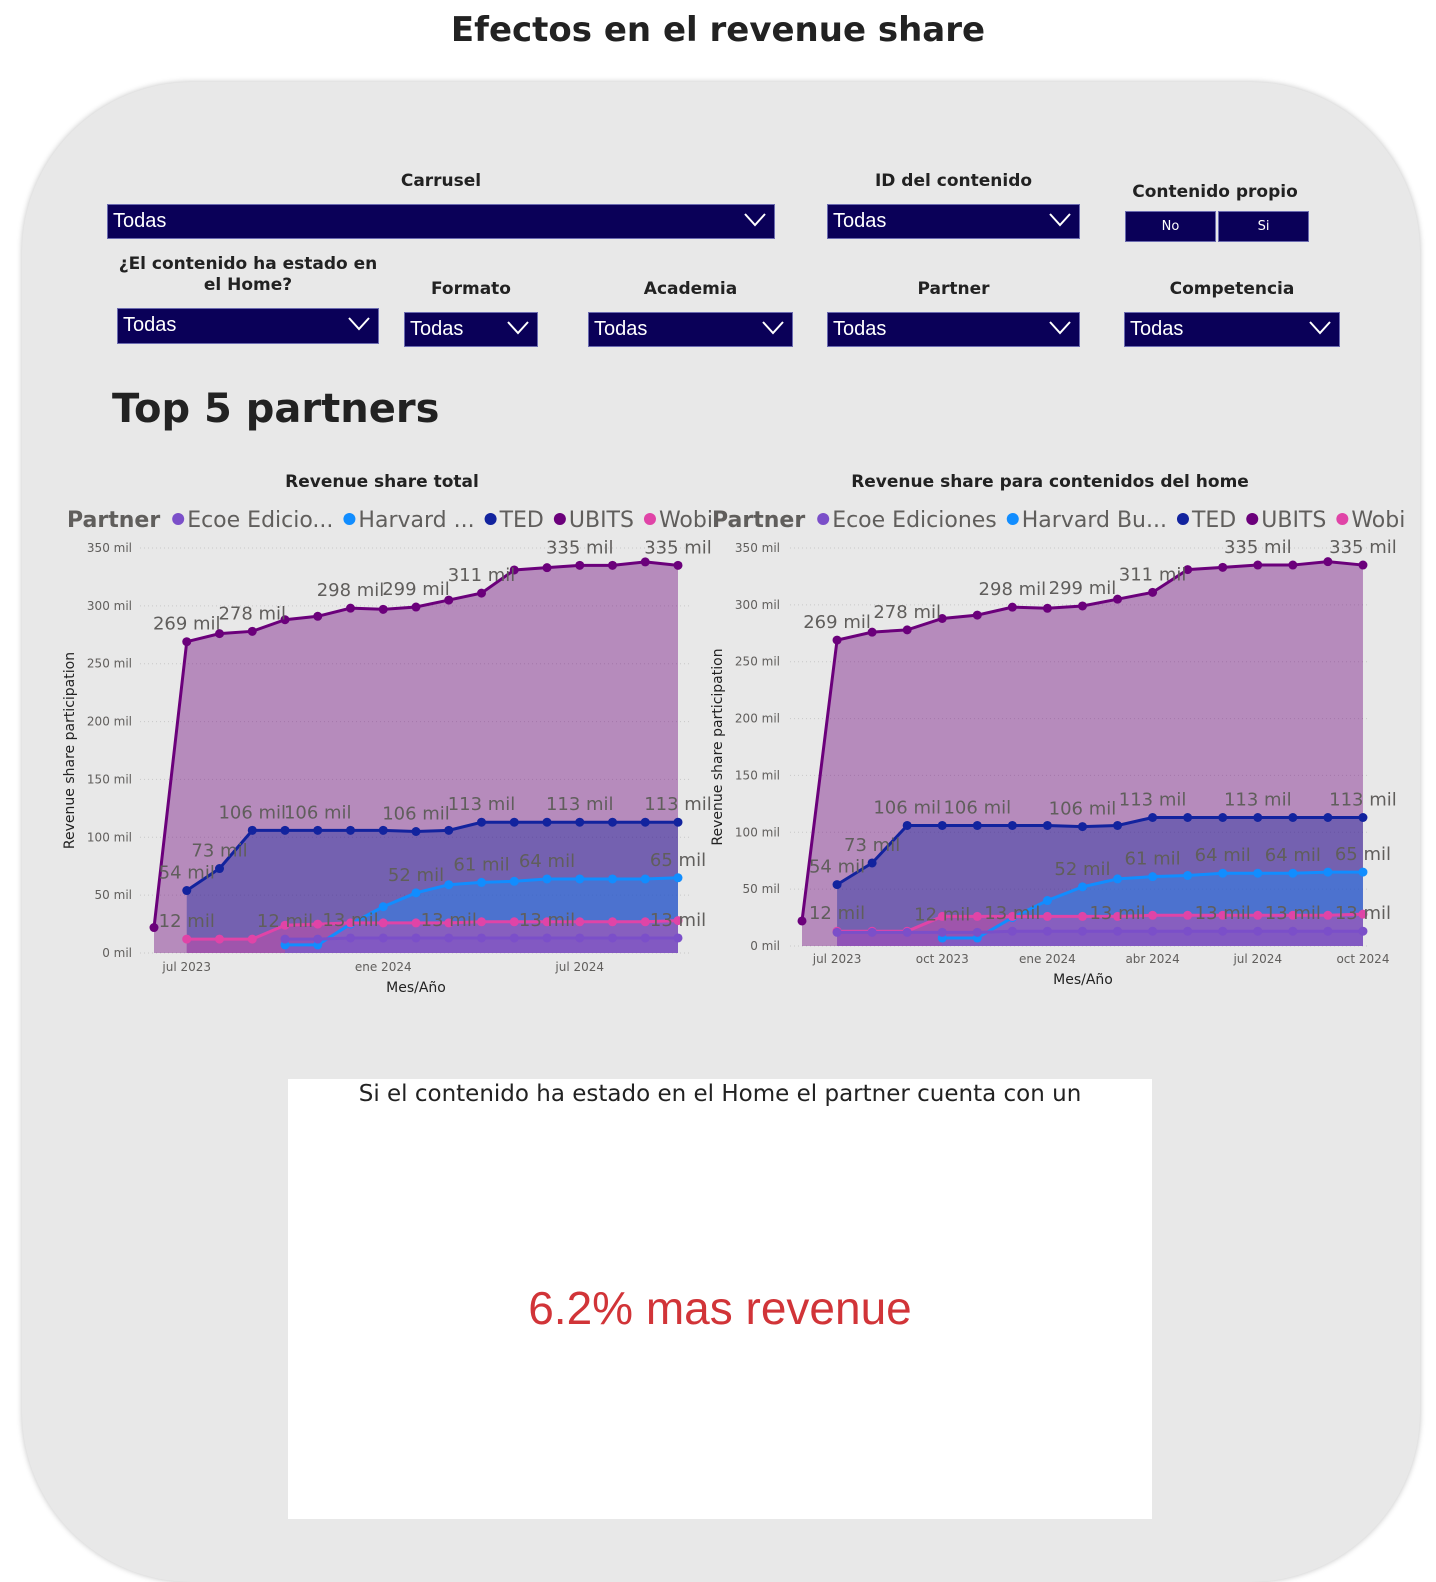 This screenshot has height=1582, width=1436. I want to click on filter-label: Partner, so click(953, 289).